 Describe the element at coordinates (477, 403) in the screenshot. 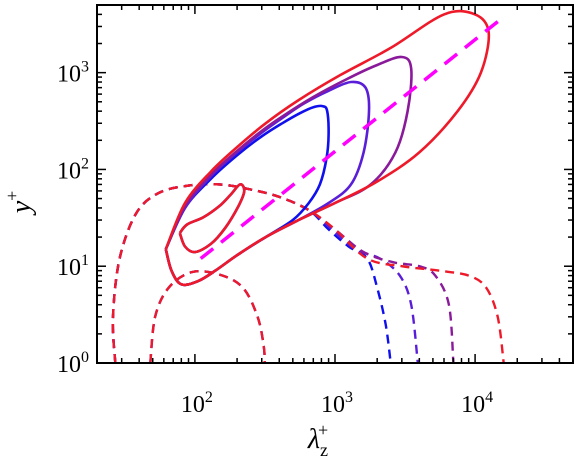

I see `x-tick-label-4: 10⁴` at that location.